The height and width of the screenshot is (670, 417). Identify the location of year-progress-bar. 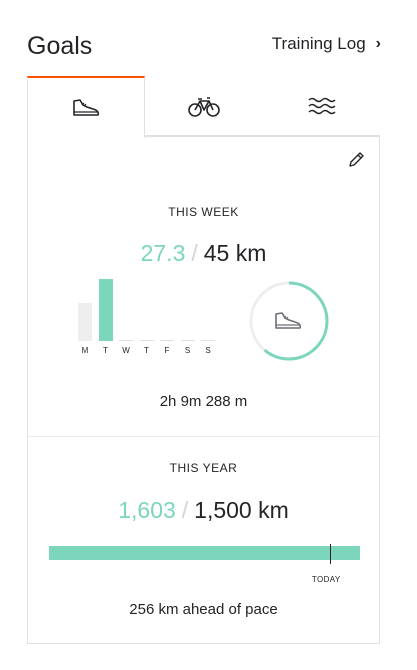
(204, 554).